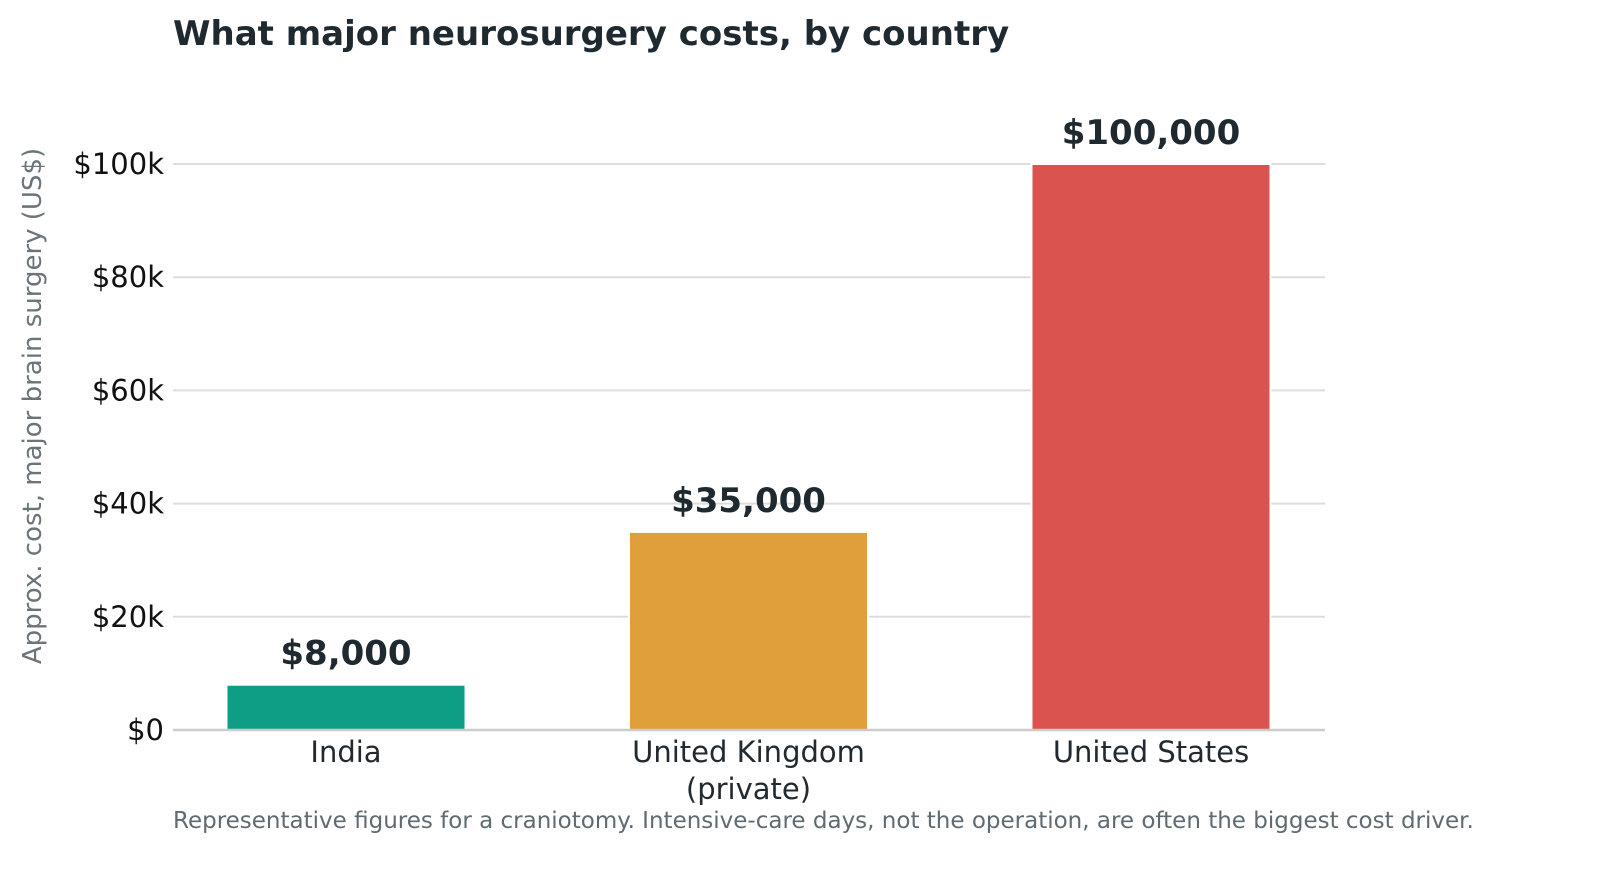 This screenshot has width=1618, height=881. I want to click on data-label: $35,000, so click(748, 501).